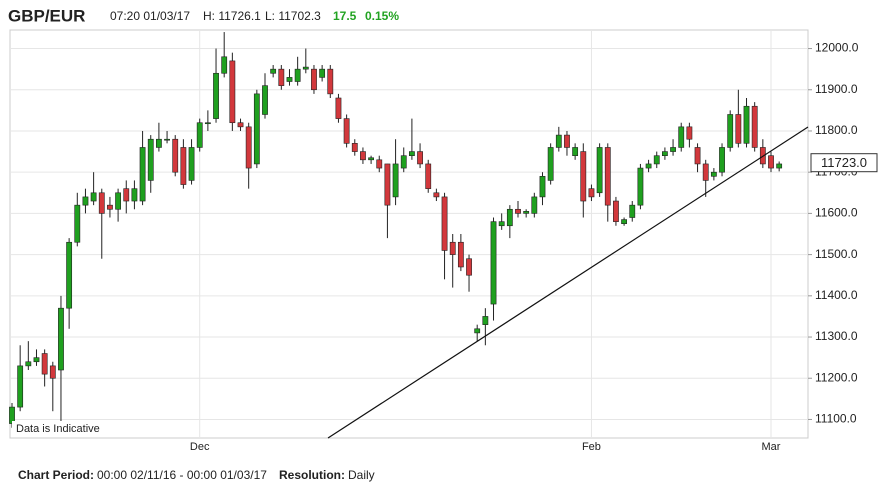 The width and height of the screenshot is (883, 493). What do you see at coordinates (150, 16) in the screenshot?
I see `time: 07:20 01/03/17` at bounding box center [150, 16].